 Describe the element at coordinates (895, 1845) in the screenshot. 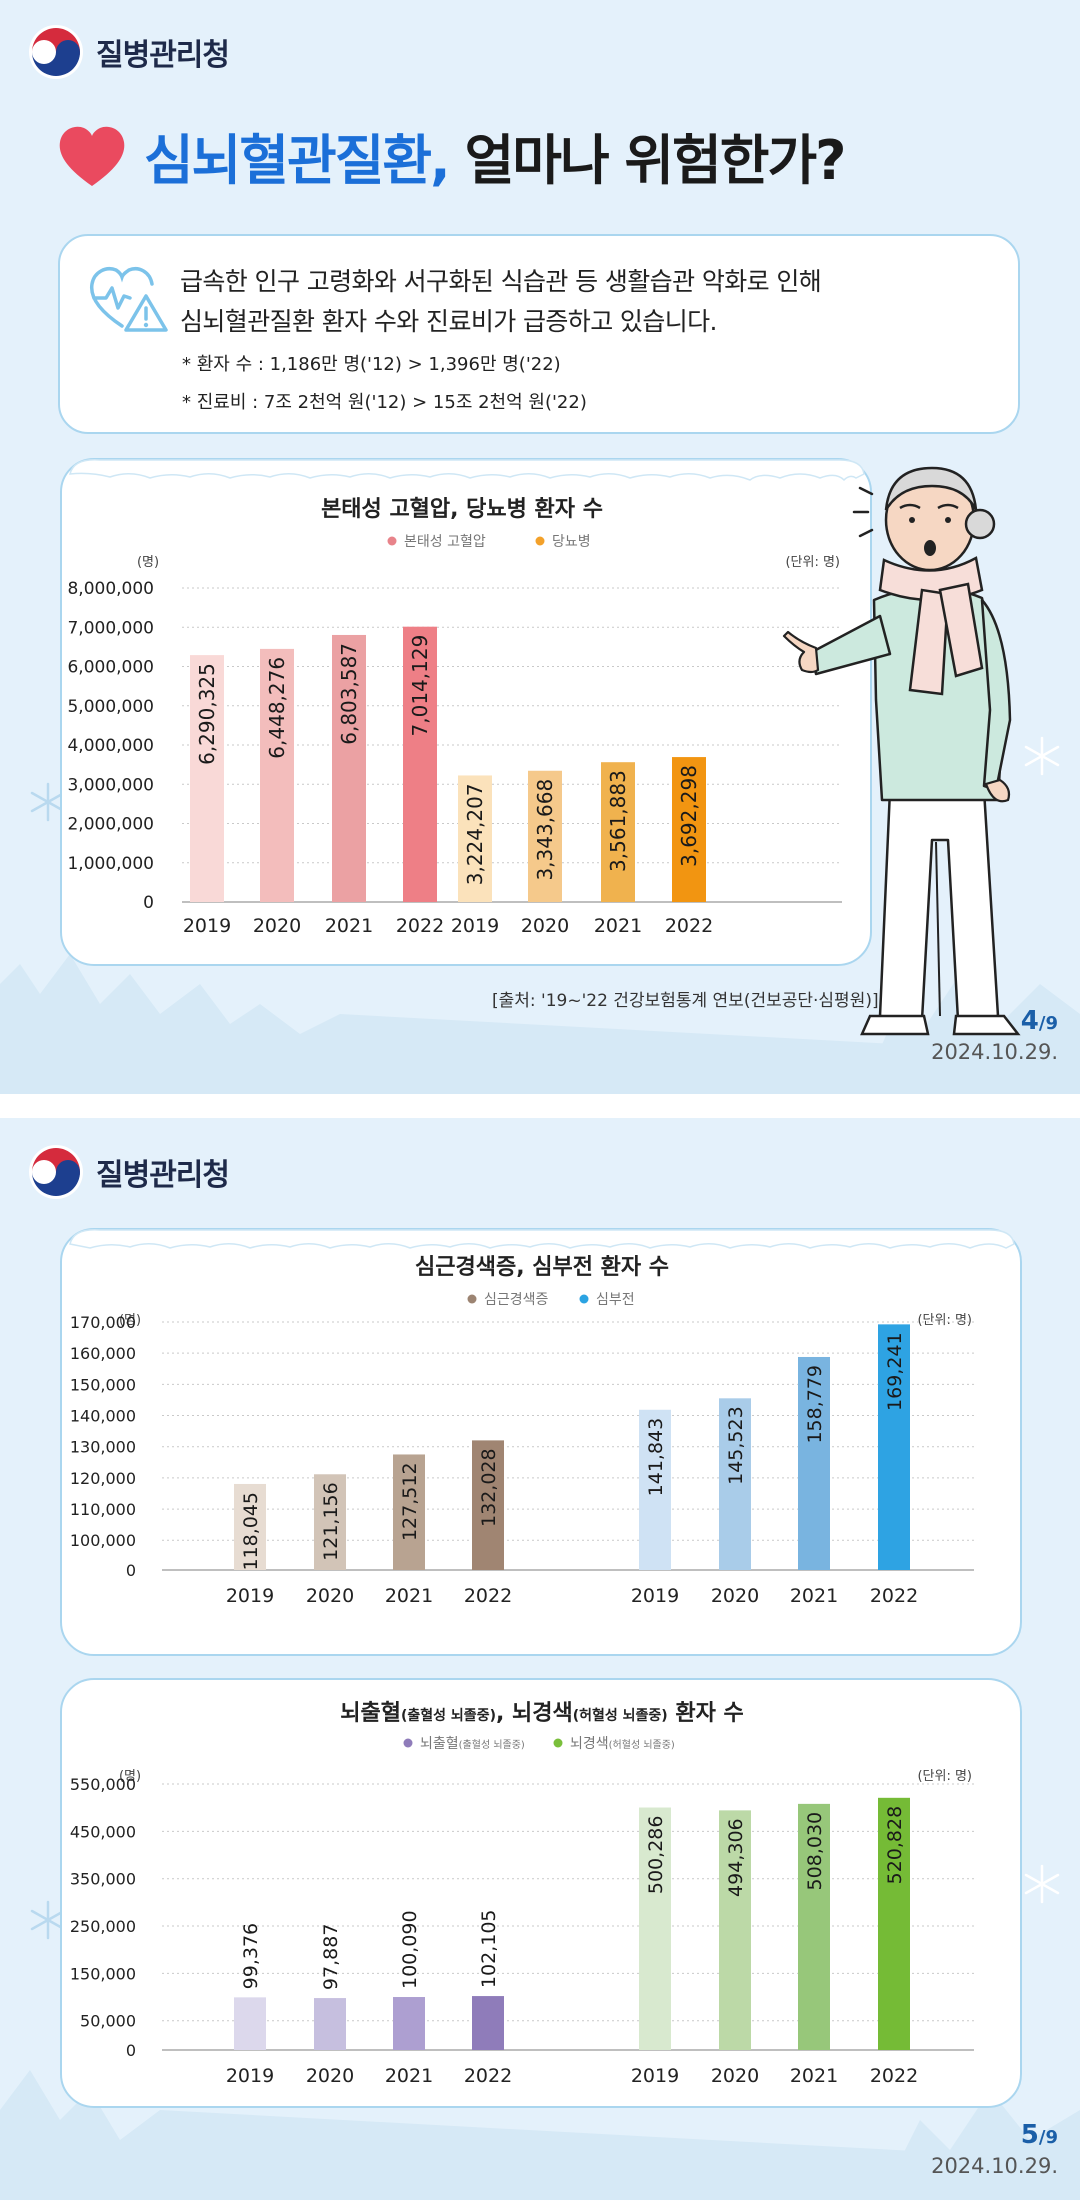

I see `data-label-1-3: 520,828` at that location.